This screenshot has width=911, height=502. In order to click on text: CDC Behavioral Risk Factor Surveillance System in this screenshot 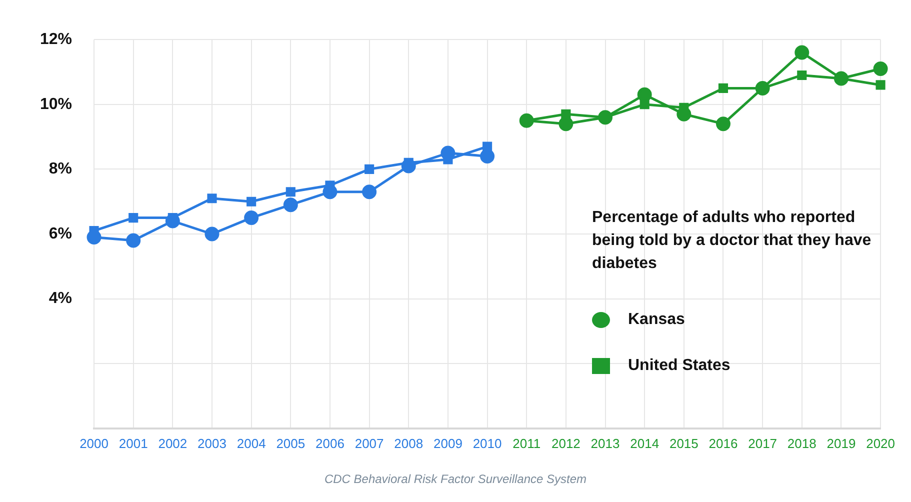, I will do `click(455, 479)`.